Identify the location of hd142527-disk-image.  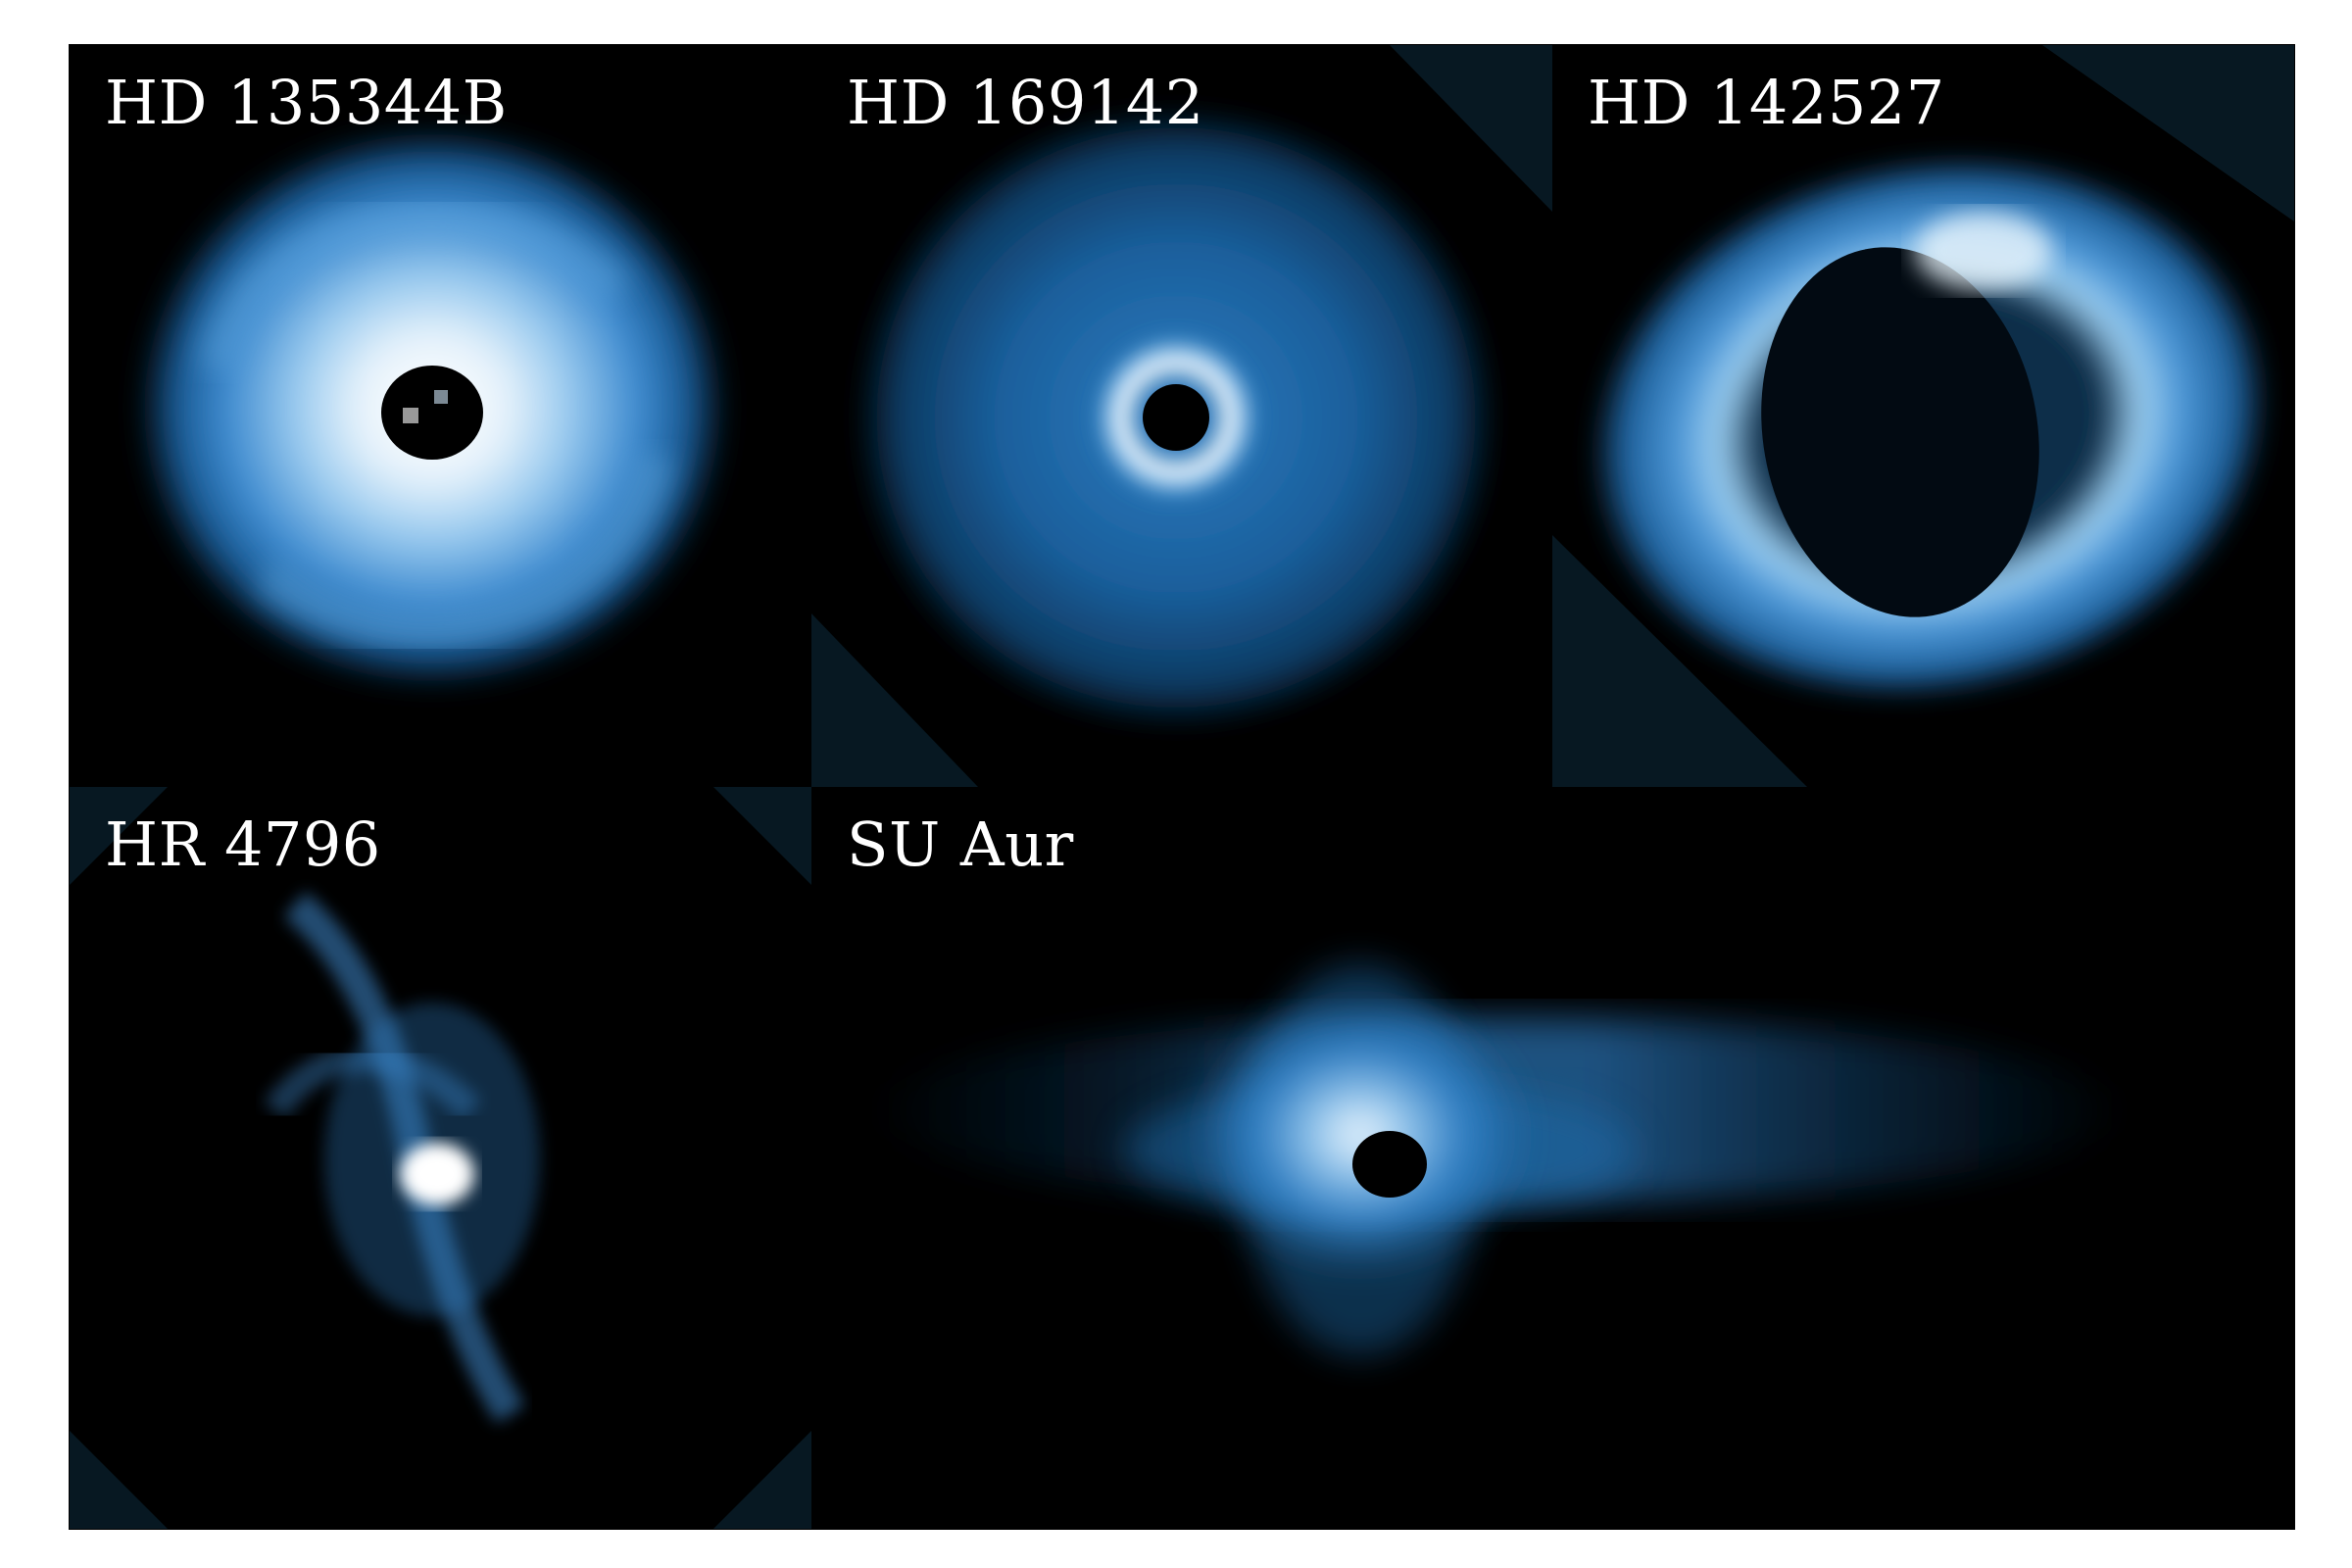
(1923, 416).